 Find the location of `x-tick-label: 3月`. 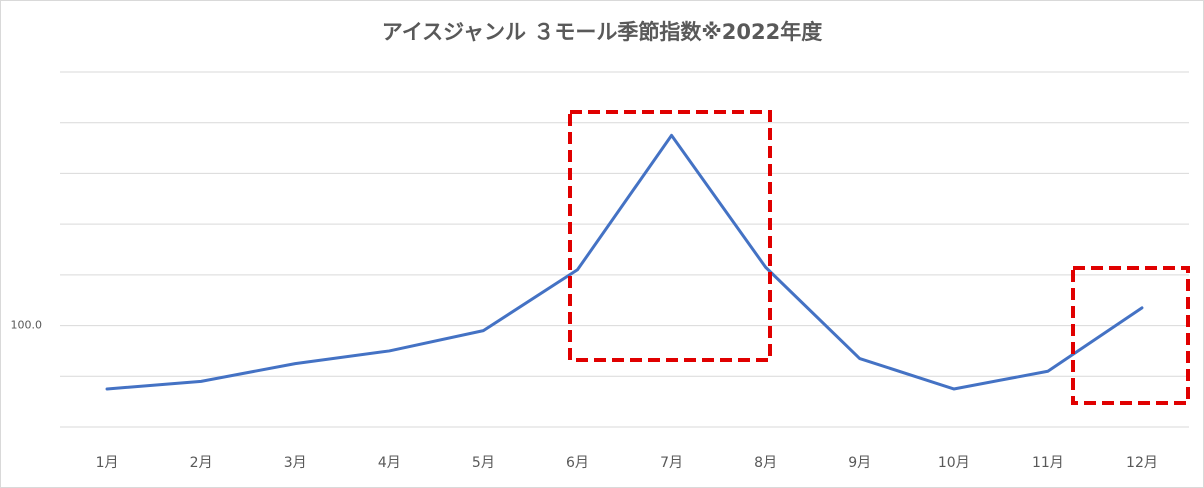

x-tick-label: 3月 is located at coordinates (295, 463).